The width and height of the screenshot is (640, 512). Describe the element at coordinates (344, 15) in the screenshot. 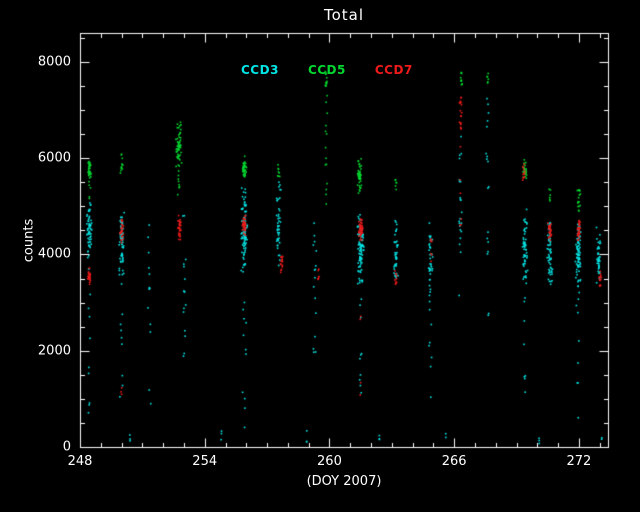

I see `chart-title: Total` at that location.